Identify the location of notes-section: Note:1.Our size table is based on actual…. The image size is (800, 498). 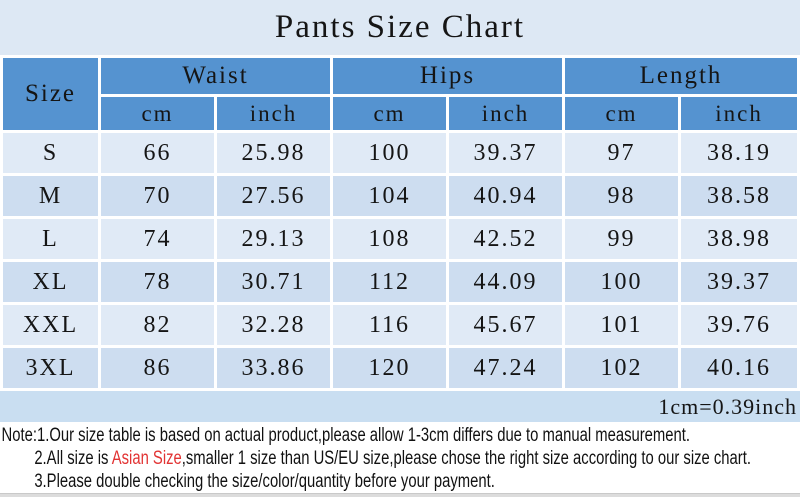
(400, 457).